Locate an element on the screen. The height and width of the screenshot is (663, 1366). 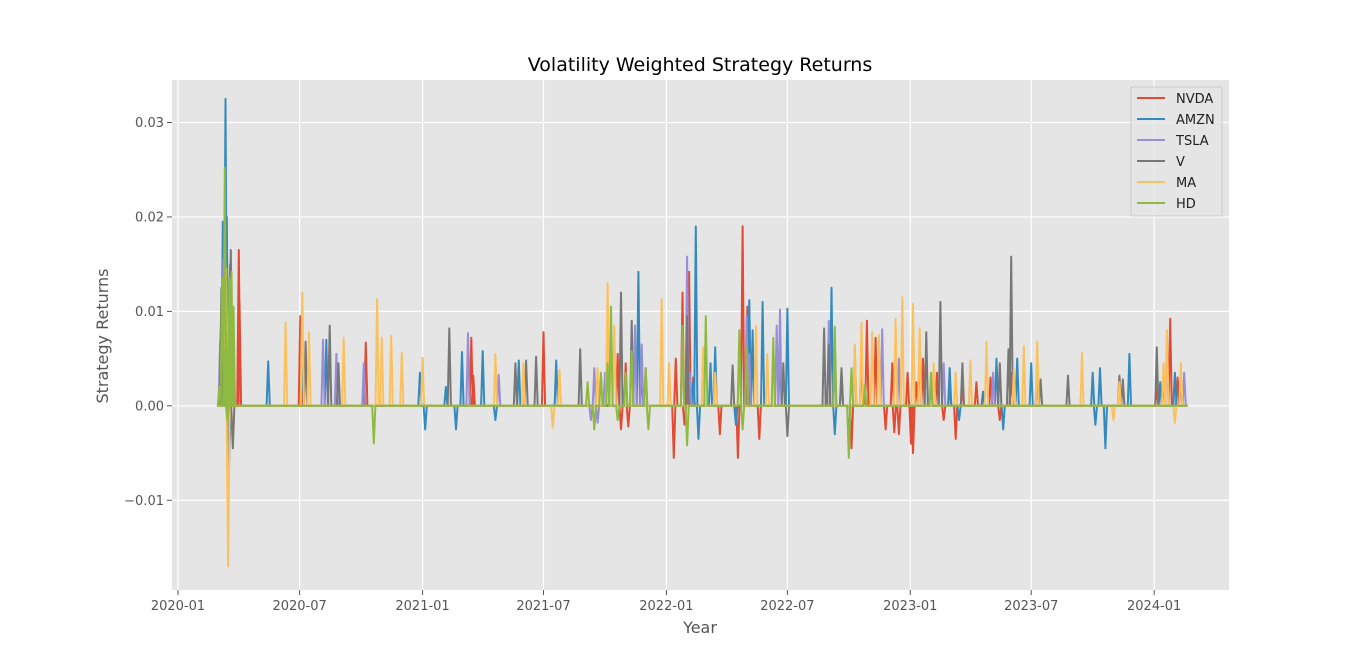
legend-entry: MA is located at coordinates (1186, 183).